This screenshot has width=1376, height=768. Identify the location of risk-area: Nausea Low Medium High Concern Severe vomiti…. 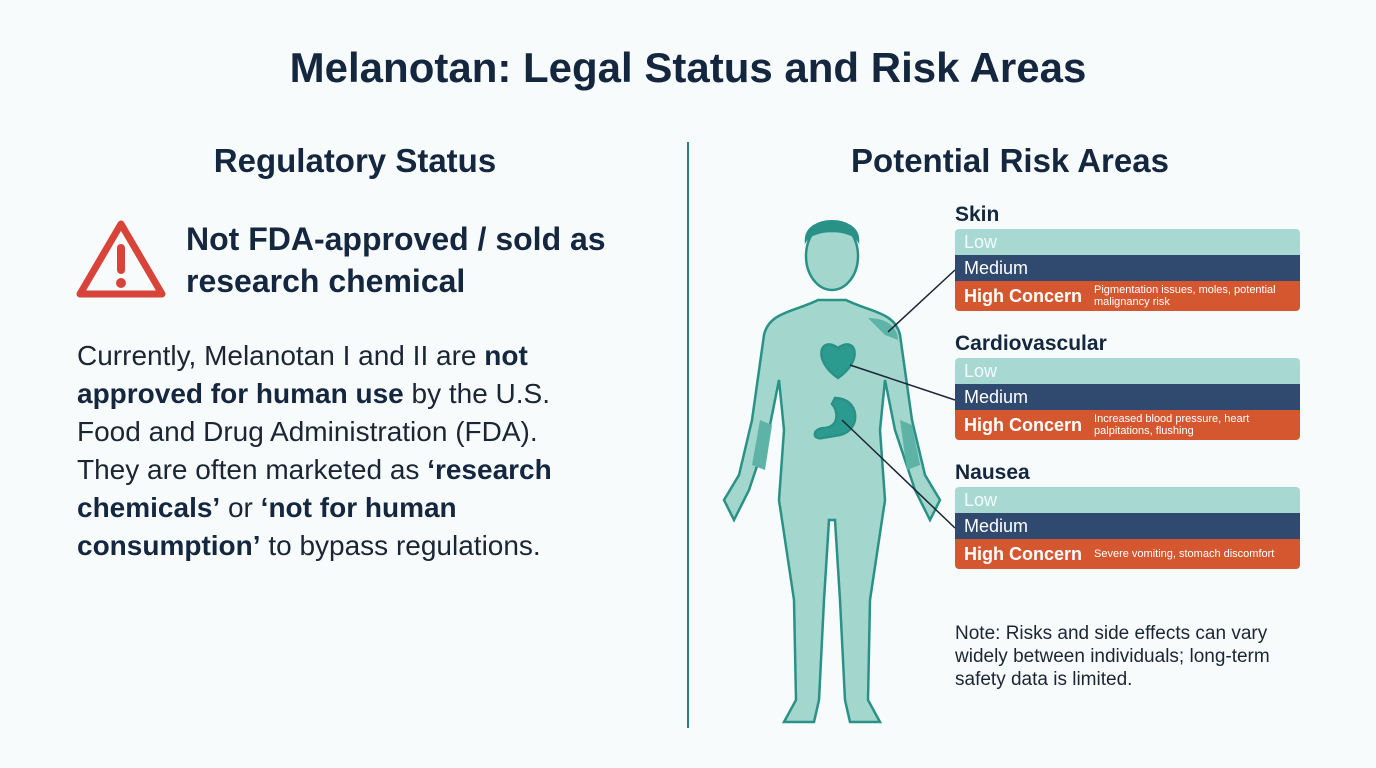
(1127, 515).